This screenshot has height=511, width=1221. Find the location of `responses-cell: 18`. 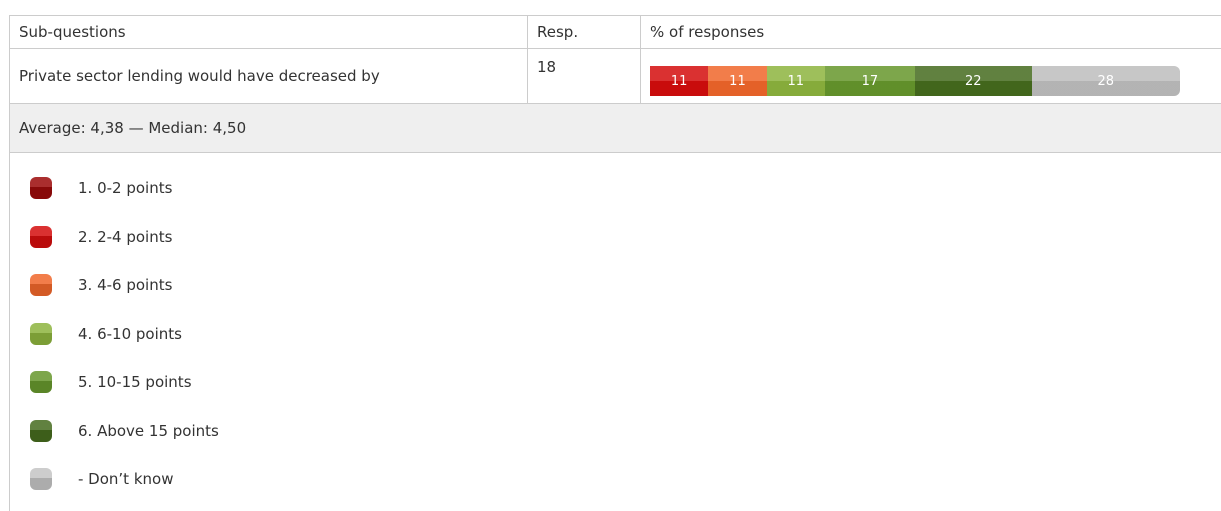

responses-cell: 18 is located at coordinates (584, 76).